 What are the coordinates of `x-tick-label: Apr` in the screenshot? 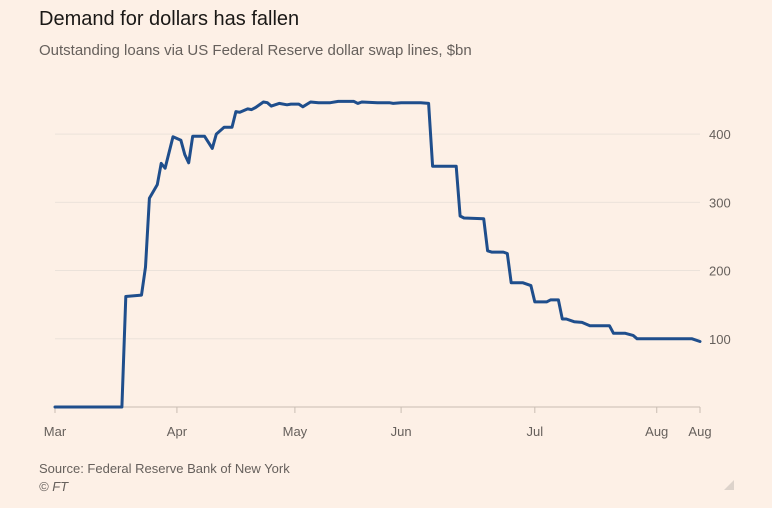 It's located at (177, 431).